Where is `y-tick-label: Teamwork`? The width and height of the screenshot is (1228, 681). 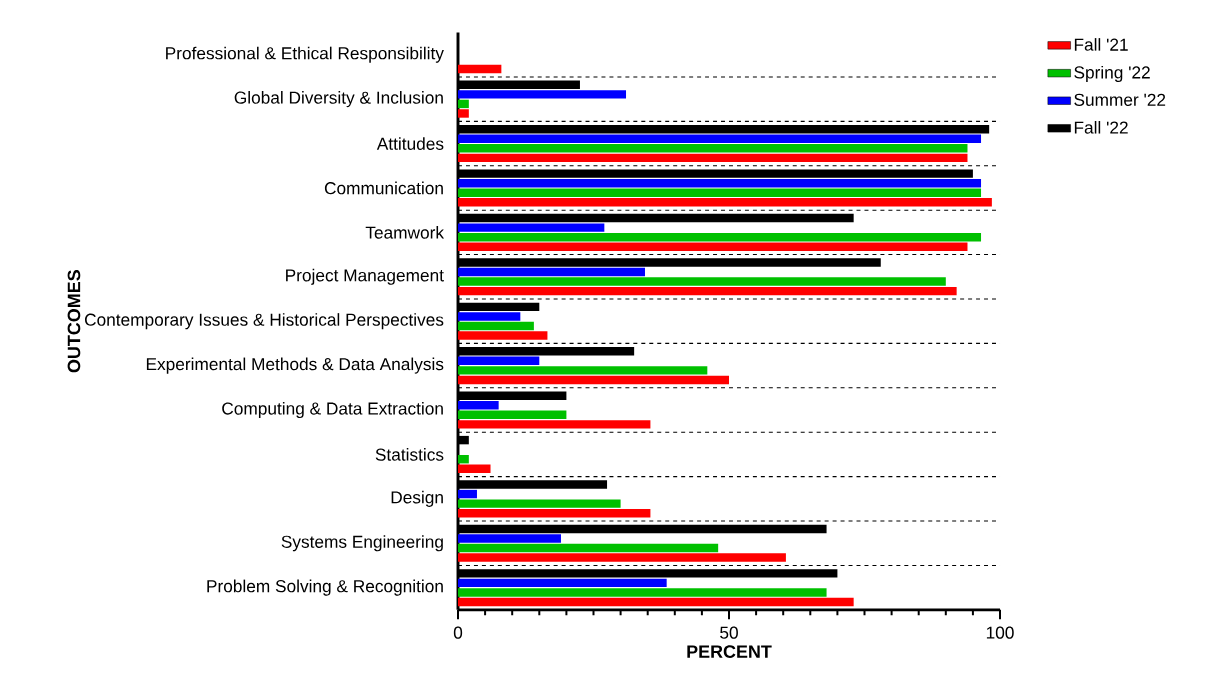
y-tick-label: Teamwork is located at coordinates (405, 232).